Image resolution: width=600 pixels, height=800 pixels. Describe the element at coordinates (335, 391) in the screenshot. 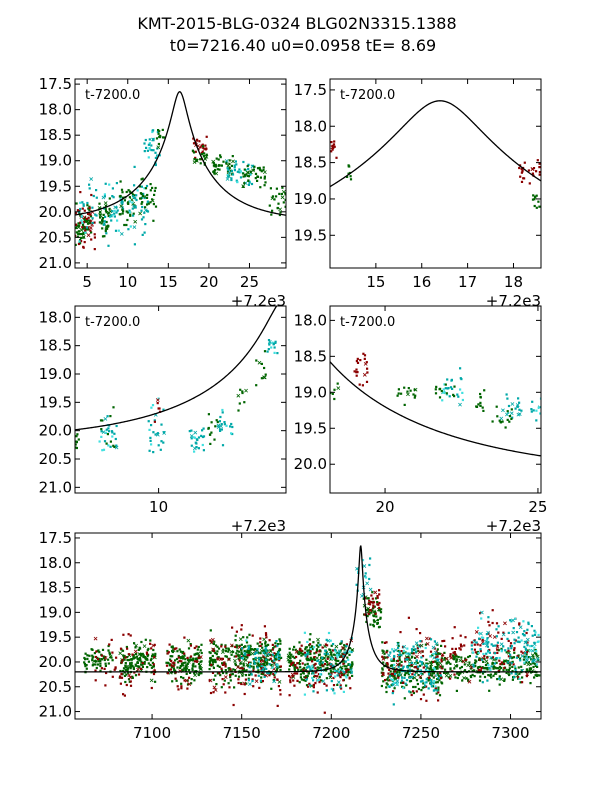

I see `data-cluster-saao` at that location.